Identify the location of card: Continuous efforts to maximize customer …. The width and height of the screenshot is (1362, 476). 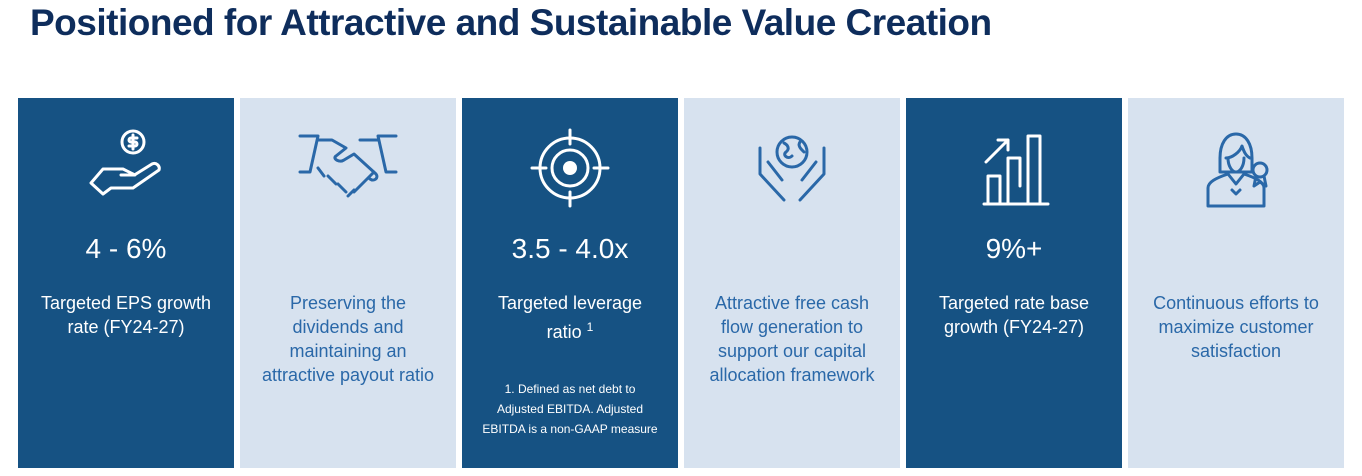
(1236, 283).